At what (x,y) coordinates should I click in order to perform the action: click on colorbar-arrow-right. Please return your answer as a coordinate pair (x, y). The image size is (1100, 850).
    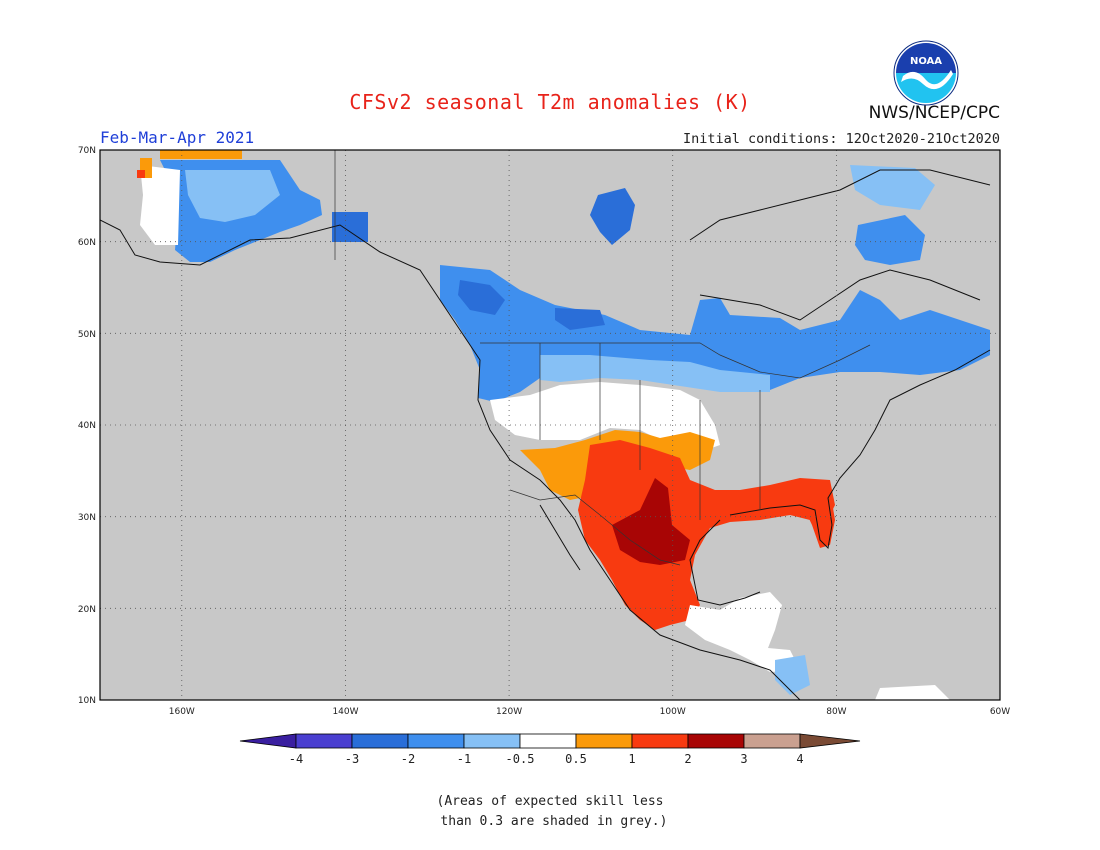
    Looking at the image, I should click on (830, 741).